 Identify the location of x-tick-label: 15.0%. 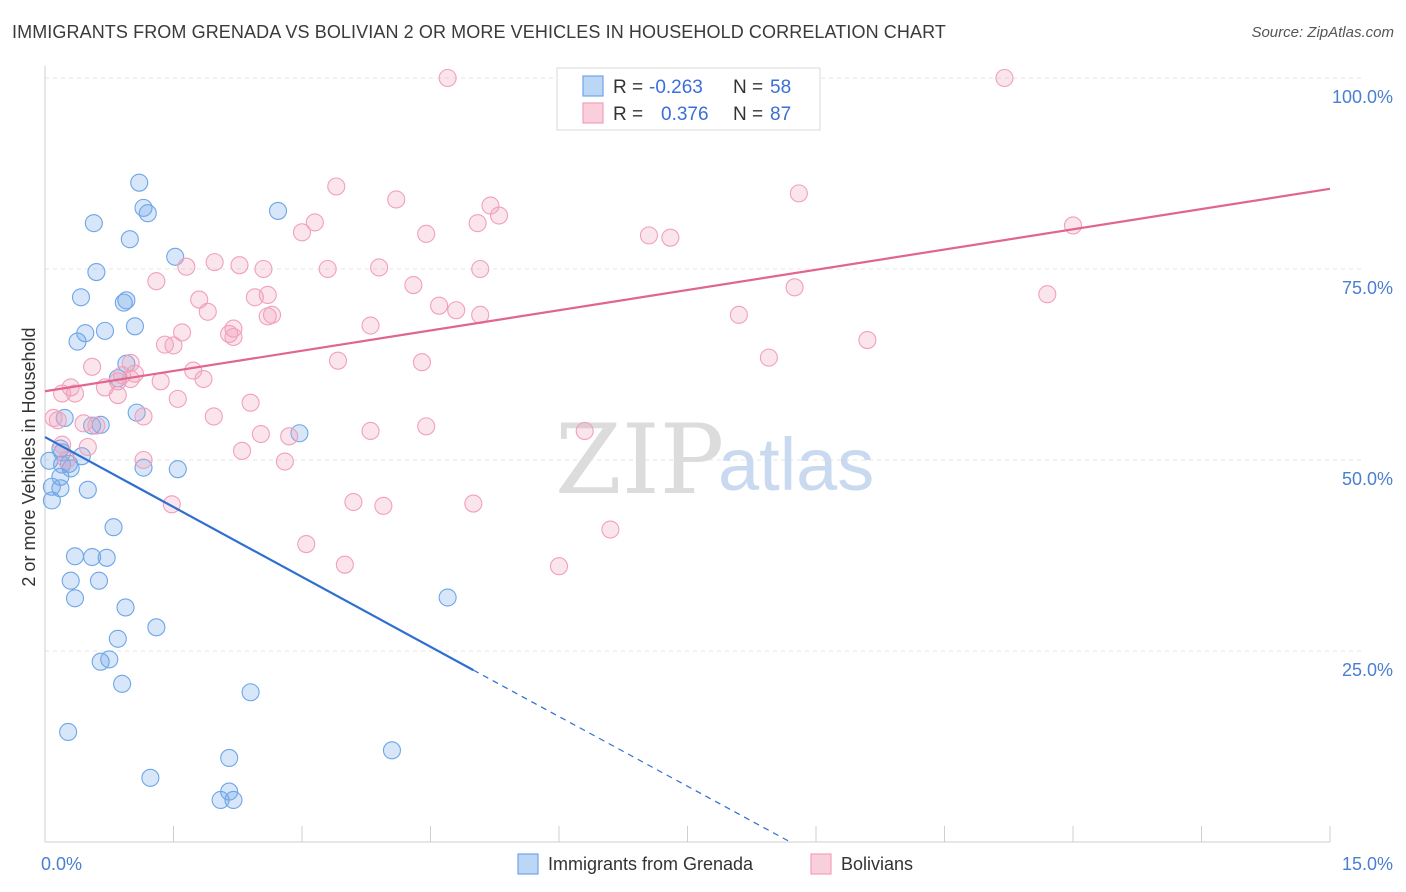
(1367, 864).